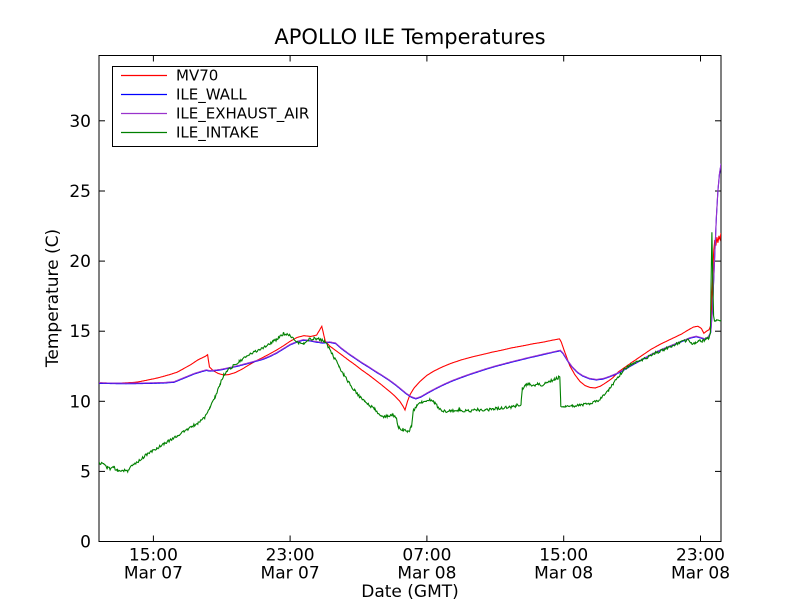 This screenshot has width=800, height=600. I want to click on x-tick-time-label: 07:00, so click(426, 556).